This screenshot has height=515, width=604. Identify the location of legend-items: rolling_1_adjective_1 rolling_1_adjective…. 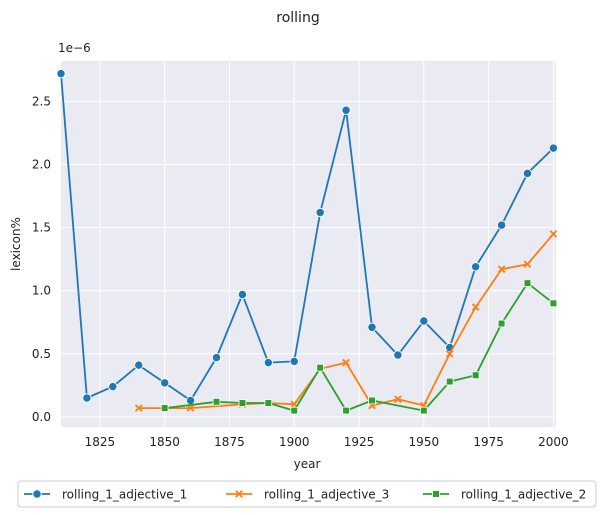
(305, 495).